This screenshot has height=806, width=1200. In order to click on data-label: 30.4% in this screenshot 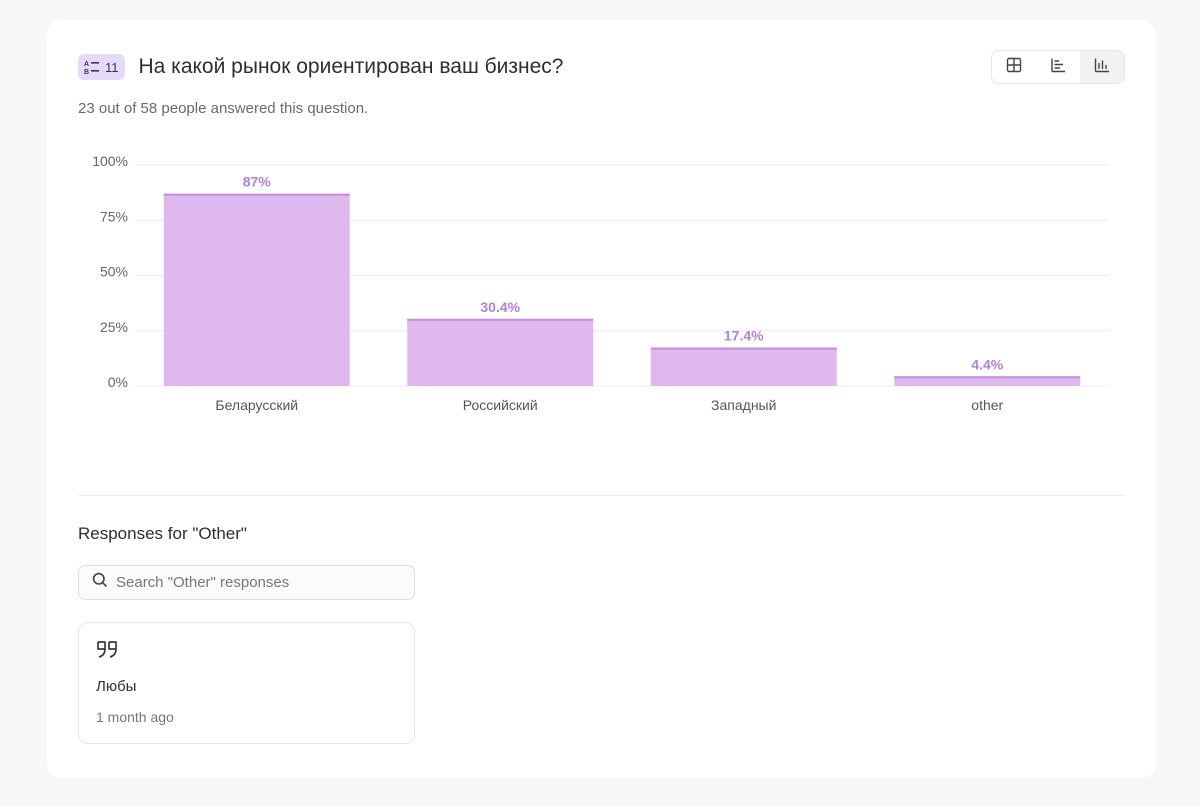, I will do `click(500, 307)`.